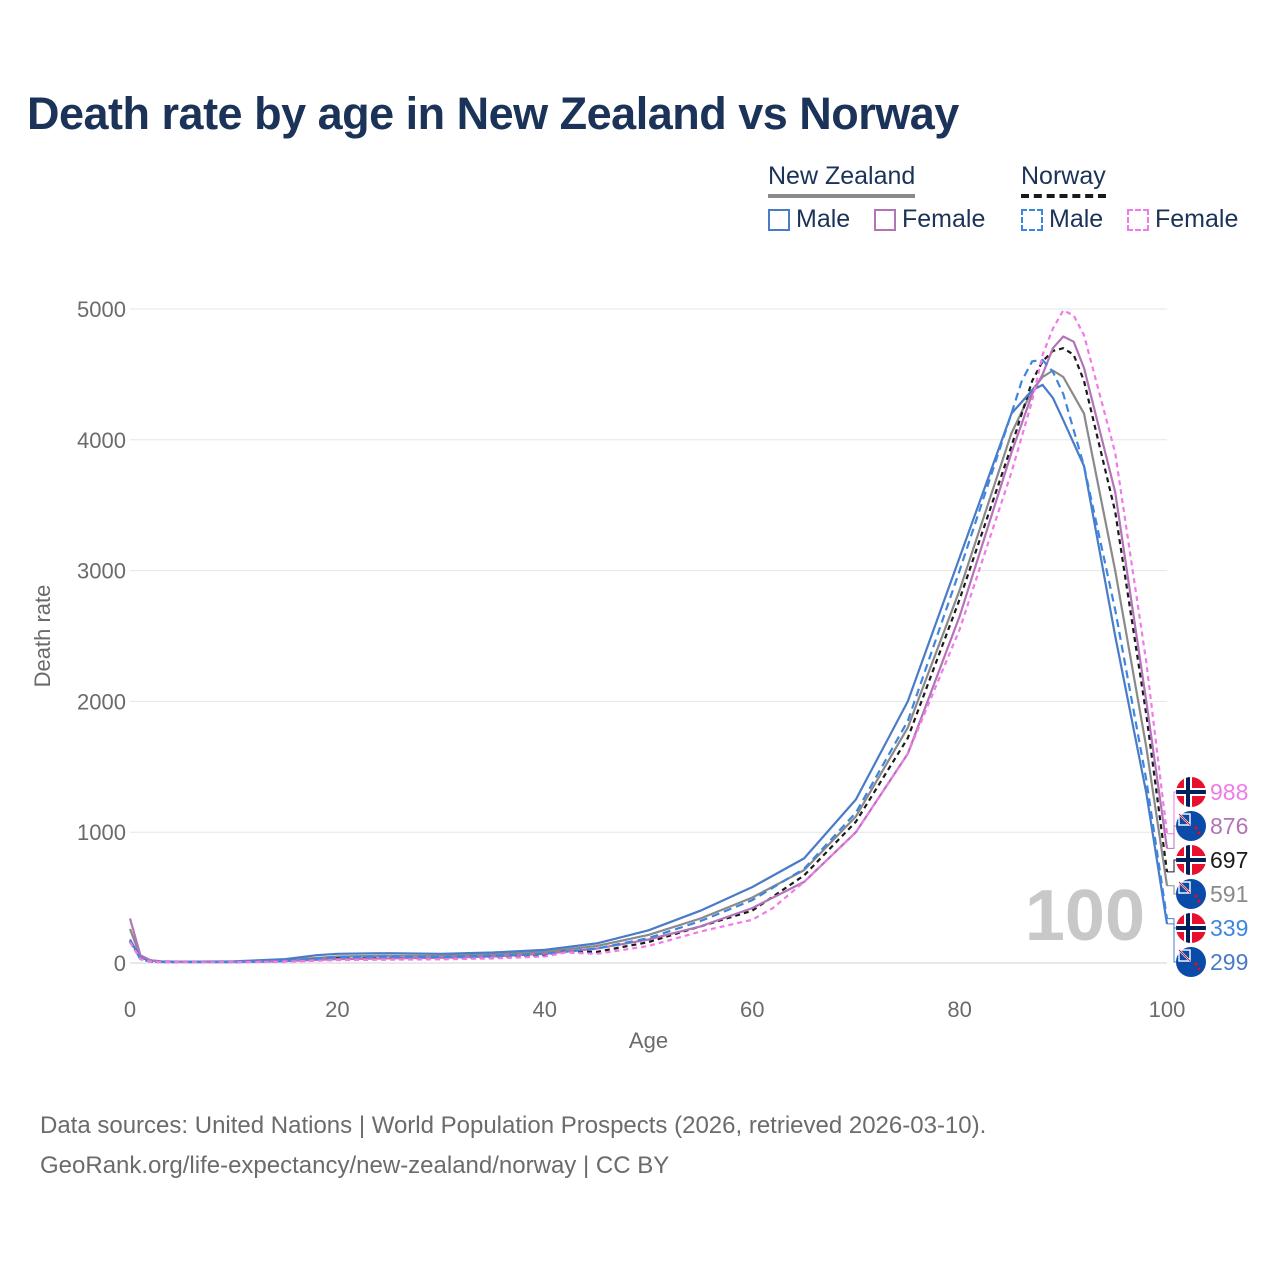 This screenshot has height=1280, width=1280. What do you see at coordinates (130, 1009) in the screenshot?
I see `x-tick-label: 0` at bounding box center [130, 1009].